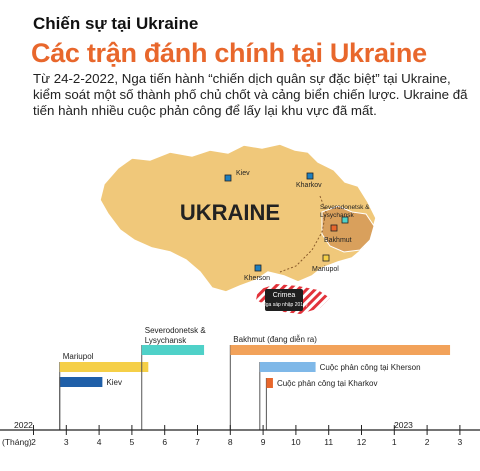  Describe the element at coordinates (243, 173) in the screenshot. I see `city-label: Kiev` at that location.